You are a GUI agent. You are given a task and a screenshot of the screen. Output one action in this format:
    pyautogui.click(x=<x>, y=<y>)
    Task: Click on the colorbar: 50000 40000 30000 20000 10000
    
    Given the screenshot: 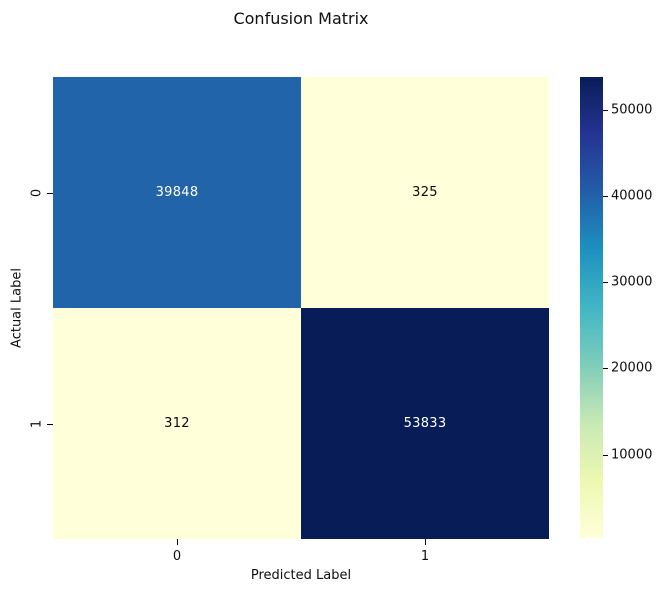 What is the action you would take?
    pyautogui.click(x=616, y=307)
    